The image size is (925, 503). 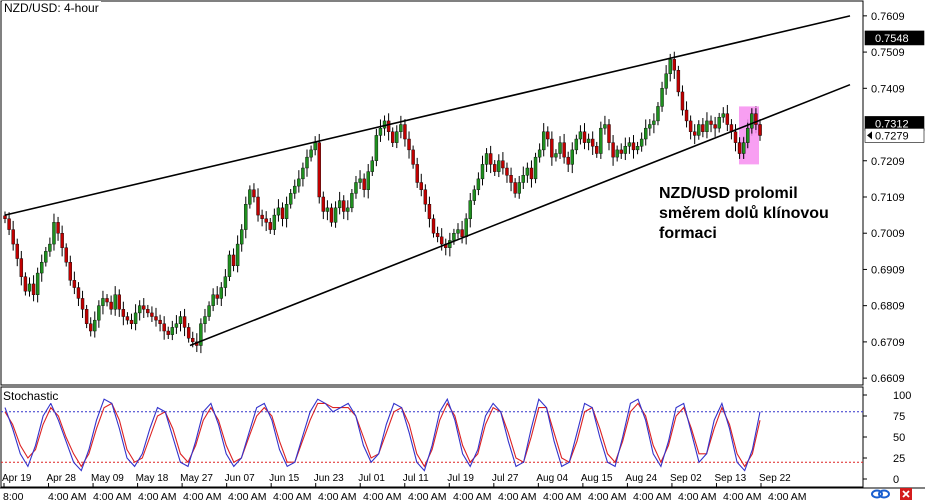 I want to click on x-tick-label: Sep 13, so click(x=730, y=478).